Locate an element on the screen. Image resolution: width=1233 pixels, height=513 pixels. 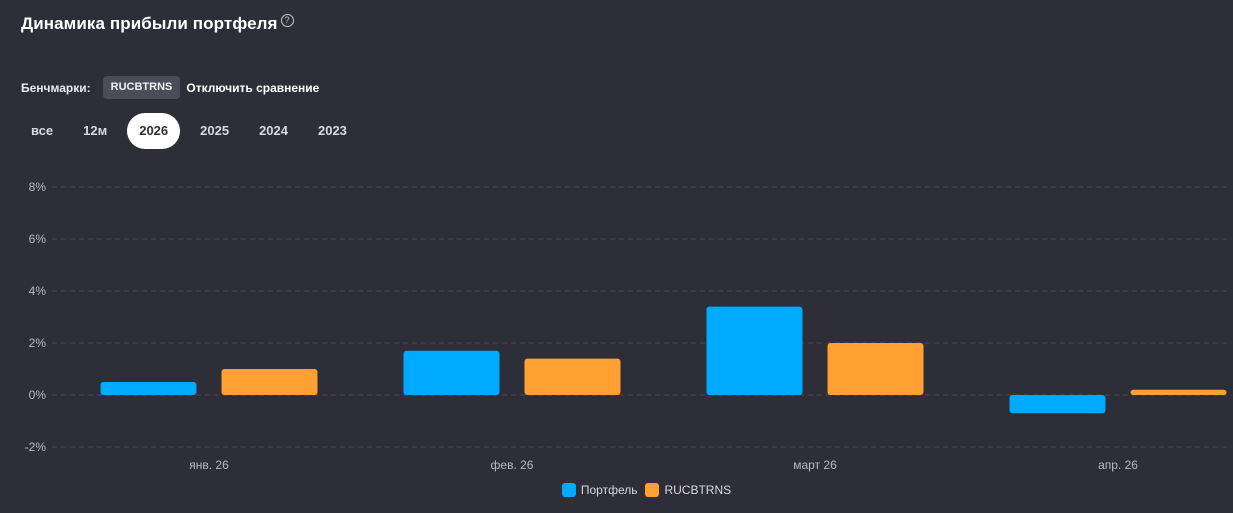
legend-swatch-benchmark is located at coordinates (652, 490).